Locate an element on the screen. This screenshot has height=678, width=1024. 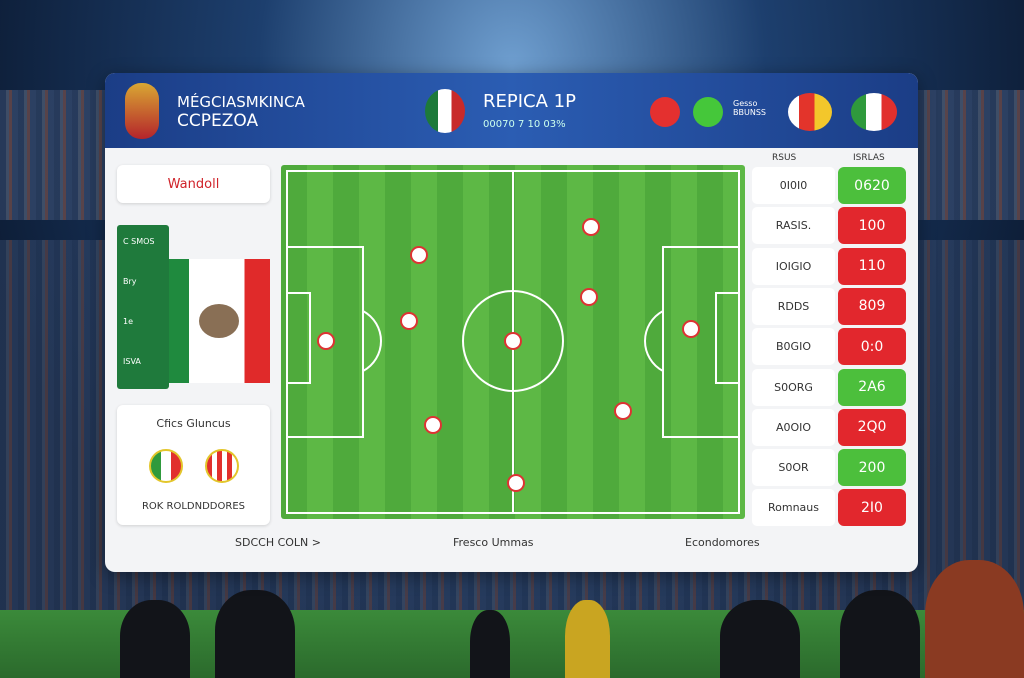
stat-value: 0620 is located at coordinates (872, 185).